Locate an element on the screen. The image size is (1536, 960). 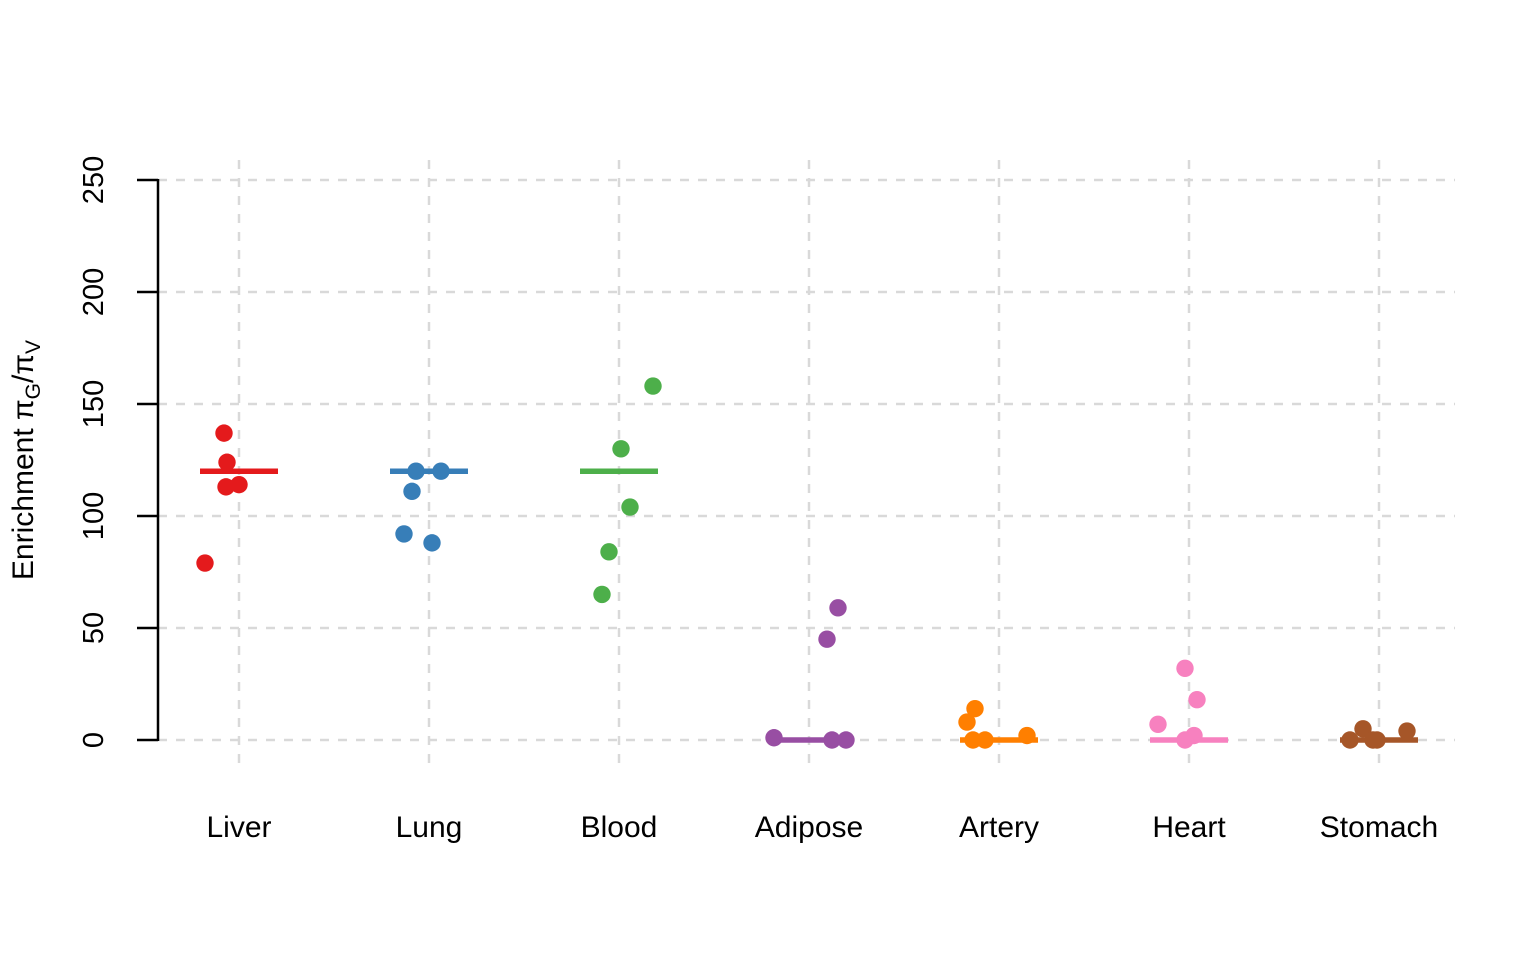
y-tick-label: 150 is located at coordinates (94, 404).